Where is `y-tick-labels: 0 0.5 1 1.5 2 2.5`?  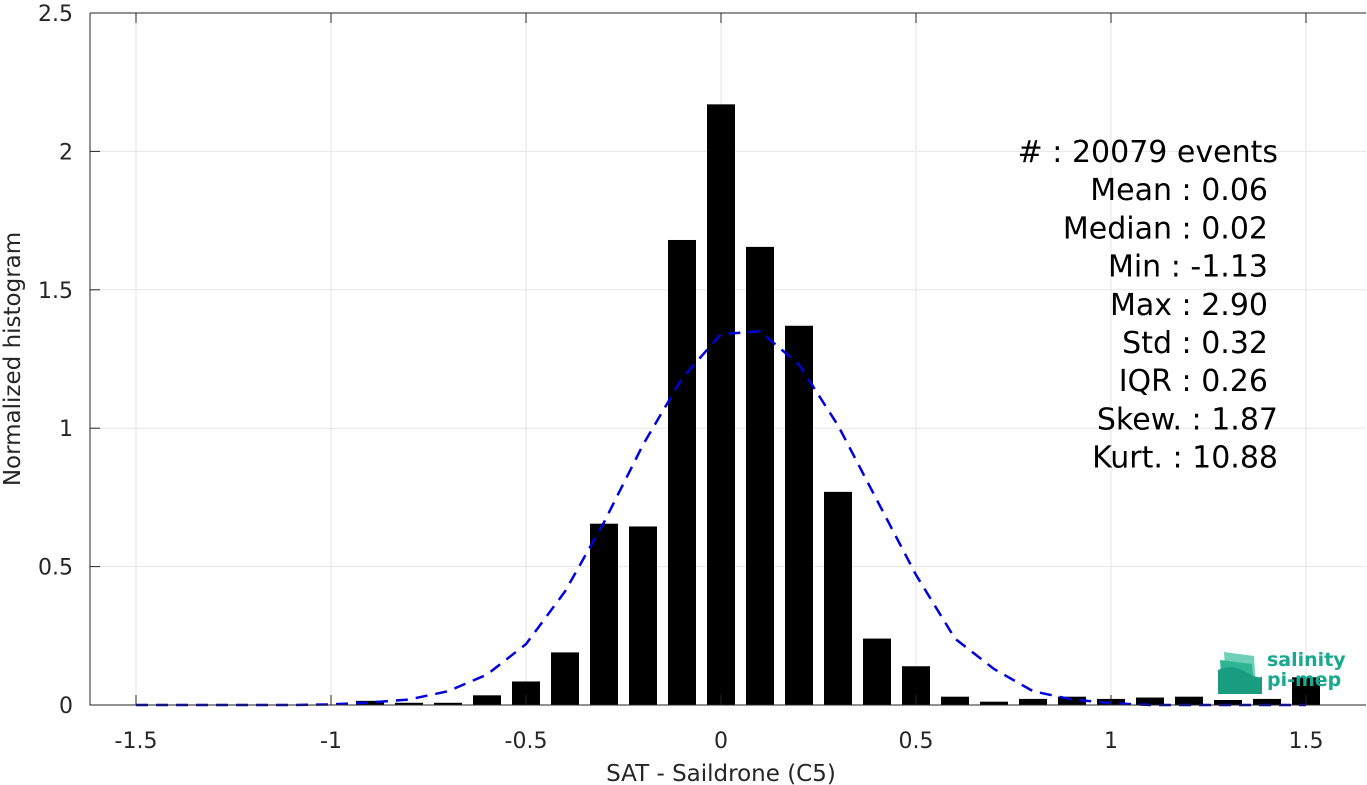 y-tick-labels: 0 0.5 1 1.5 2 2.5 is located at coordinates (55, 360).